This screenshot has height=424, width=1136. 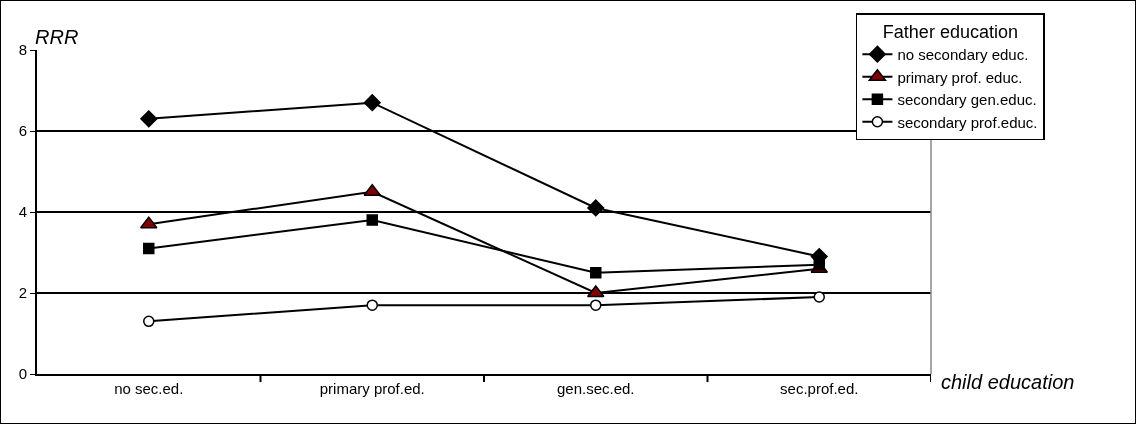 I want to click on legend-title: Father education, so click(x=950, y=31).